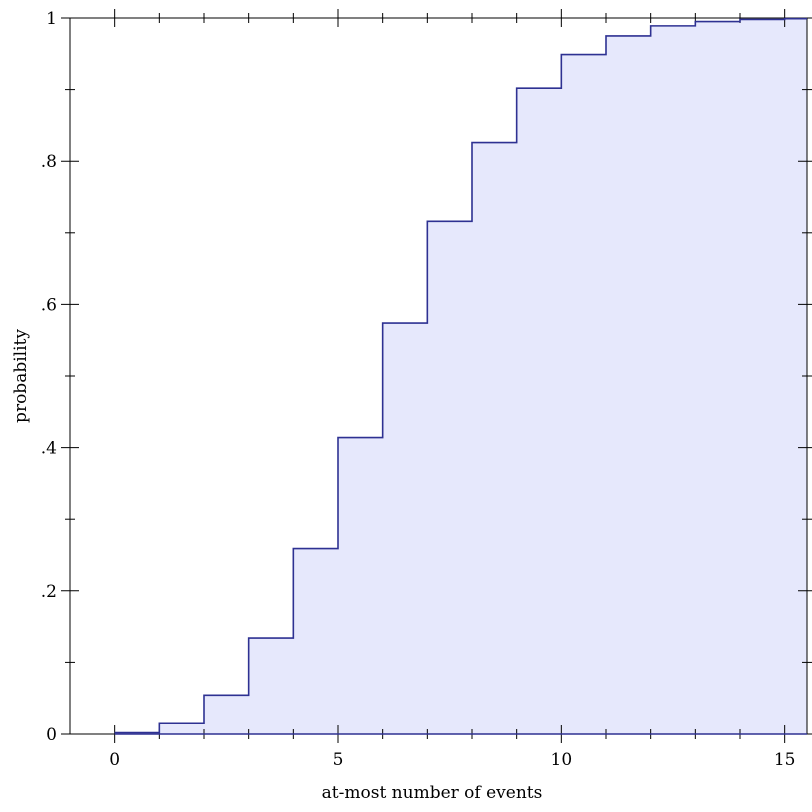 The width and height of the screenshot is (812, 812). Describe the element at coordinates (432, 793) in the screenshot. I see `x-axis-title: at-most number of events` at that location.